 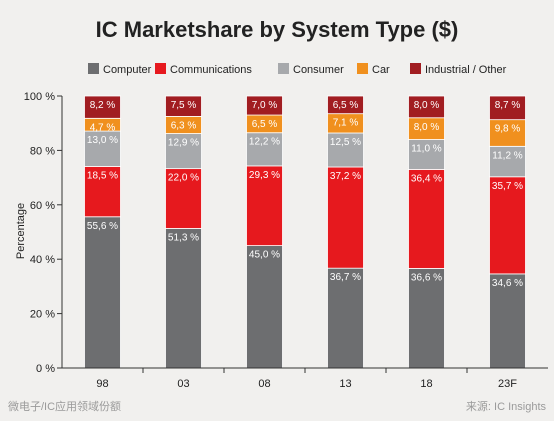 What do you see at coordinates (103, 127) in the screenshot?
I see `data-label: 4,7 %` at bounding box center [103, 127].